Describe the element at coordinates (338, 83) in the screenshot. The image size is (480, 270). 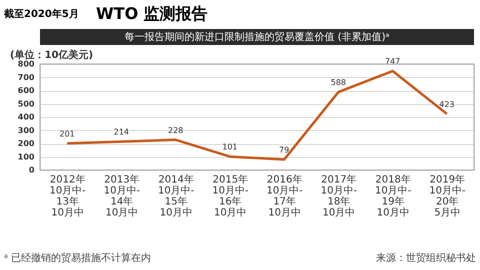
I see `data-label: 588` at that location.